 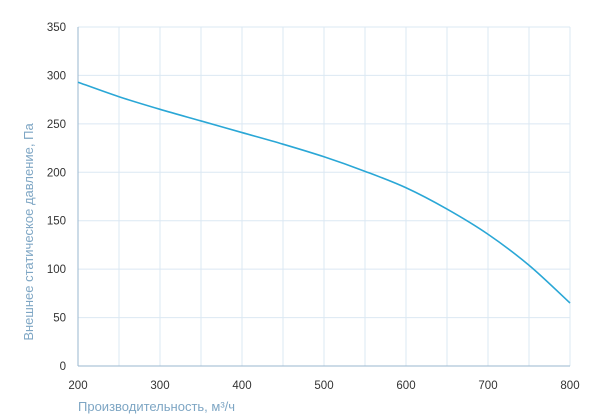 I want to click on x-tick-label: 800, so click(x=569, y=386).